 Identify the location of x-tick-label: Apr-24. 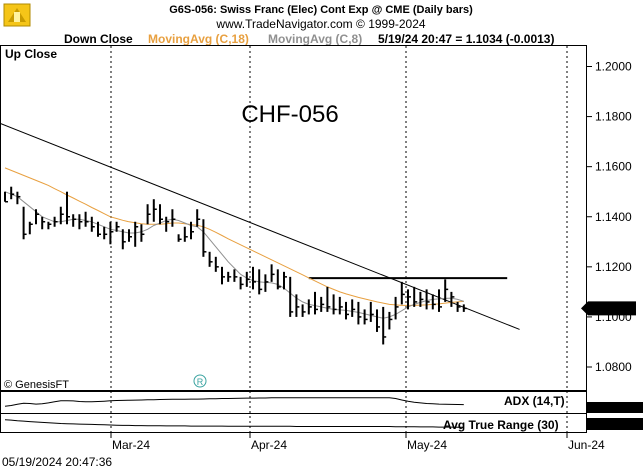
(269, 445).